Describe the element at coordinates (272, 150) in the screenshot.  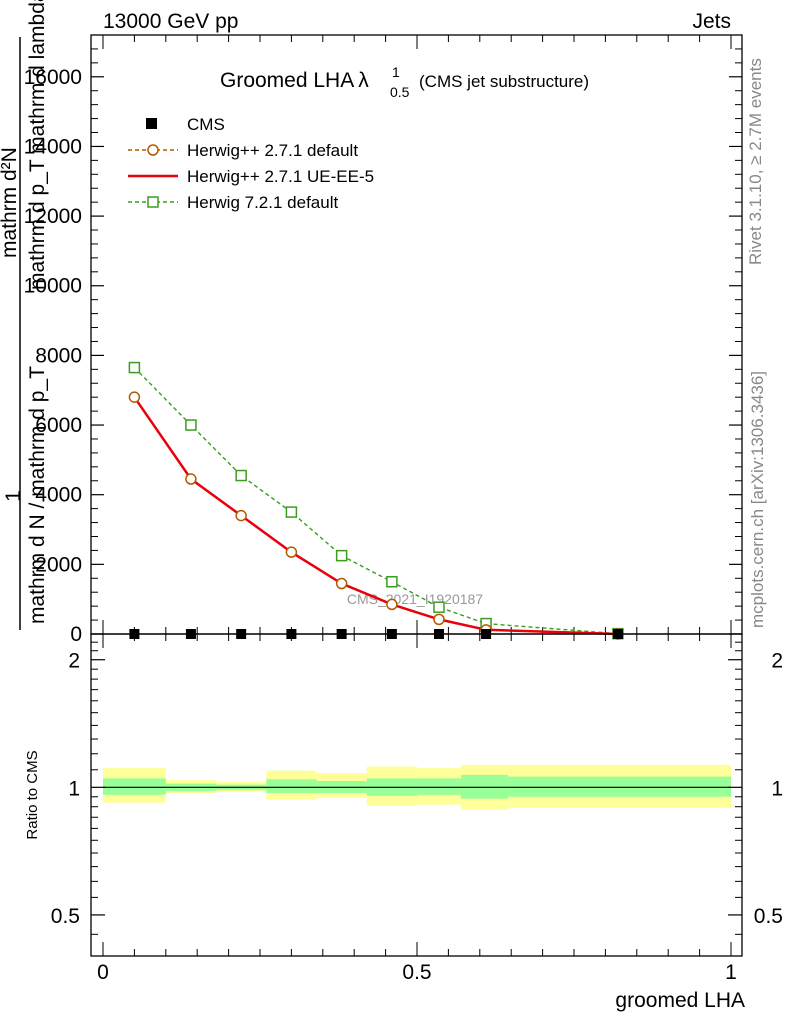
I see `legend-label-herwig-default: Herwig++ 2.7.1 default` at that location.